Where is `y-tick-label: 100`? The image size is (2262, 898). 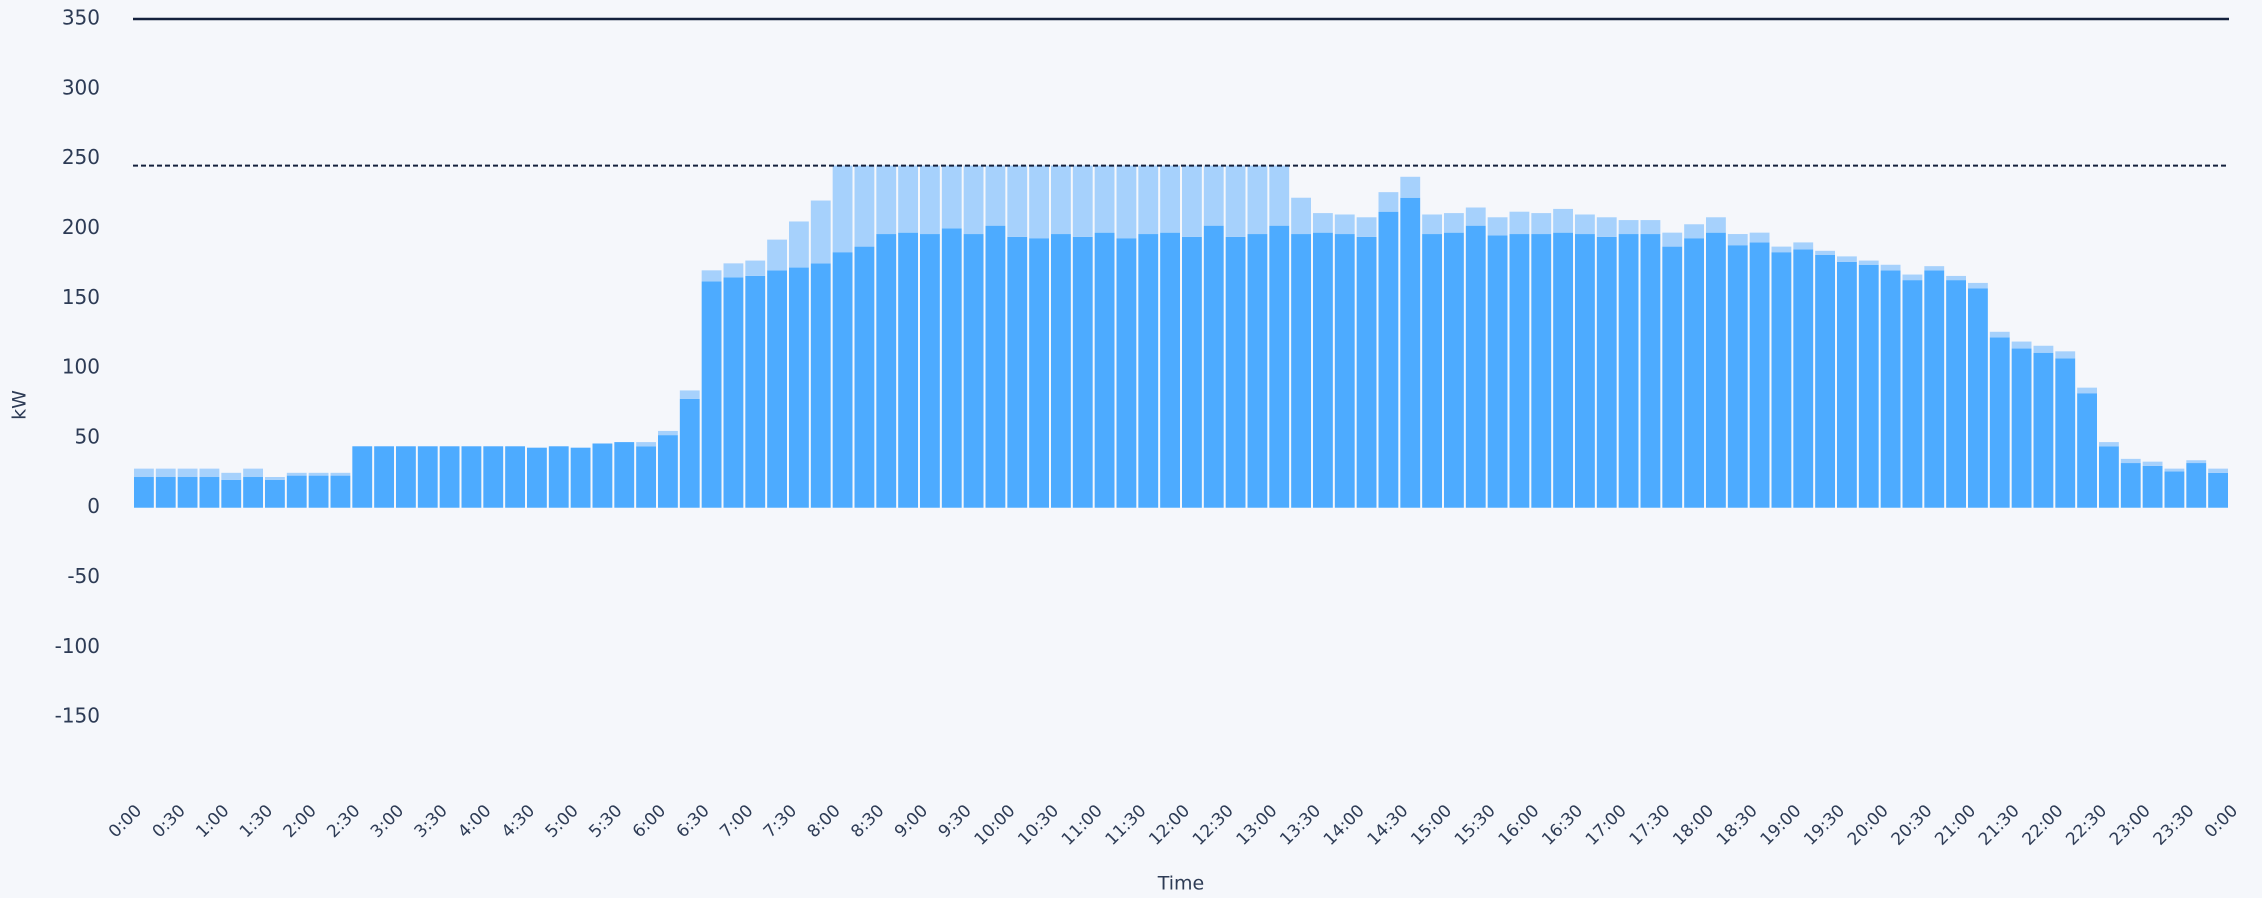 y-tick-label: 100 is located at coordinates (81, 367).